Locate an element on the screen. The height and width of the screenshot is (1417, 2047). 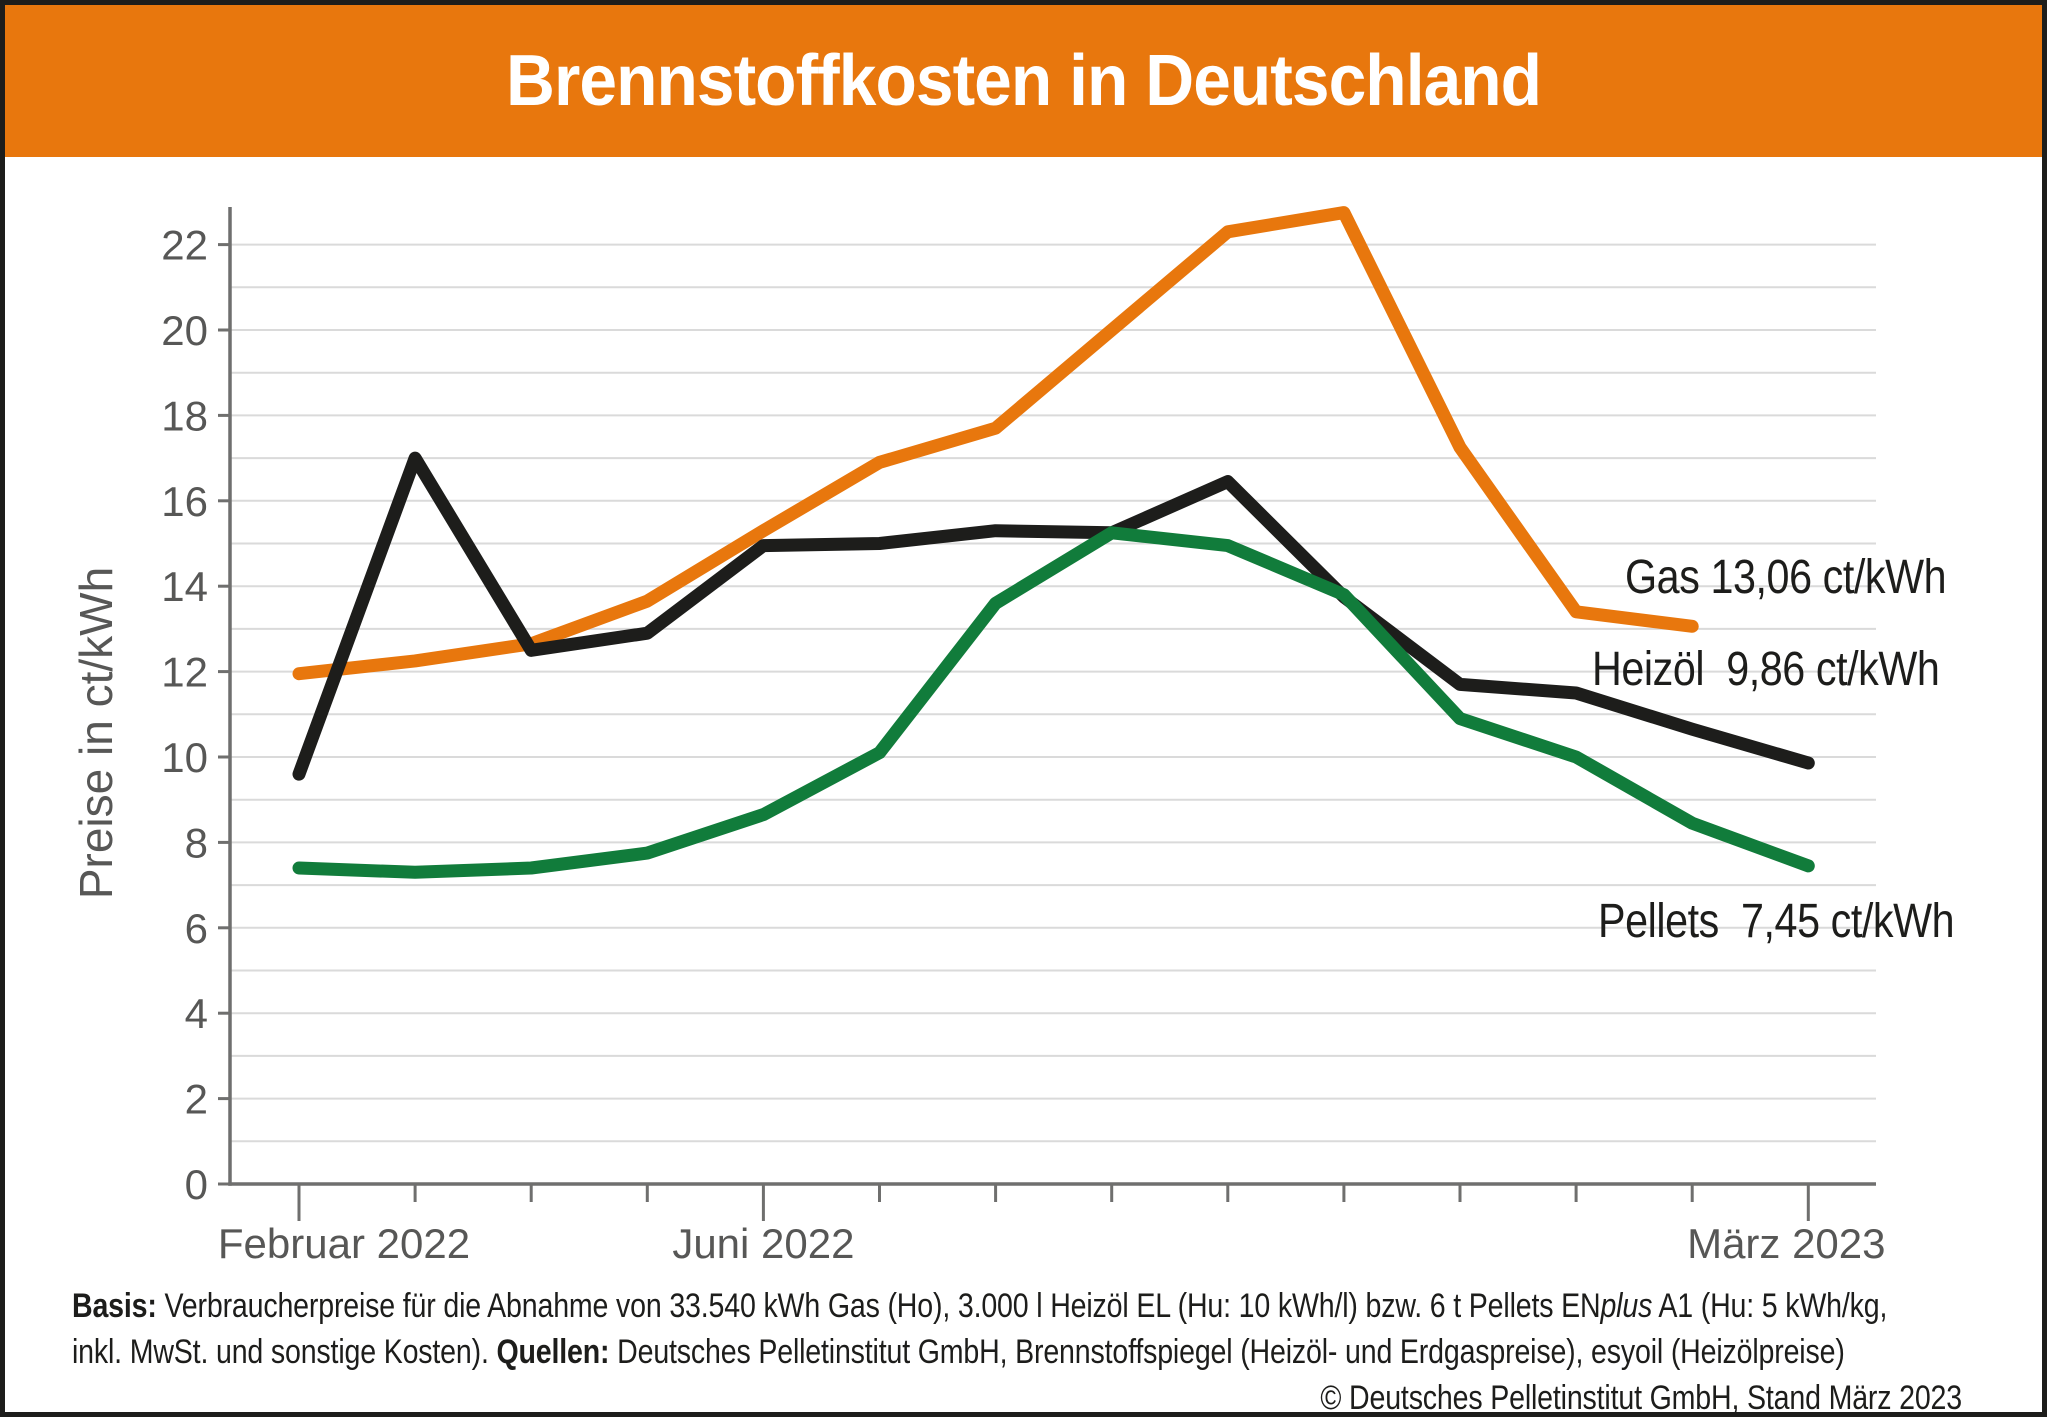
svg-text: 16 is located at coordinates (184, 501).